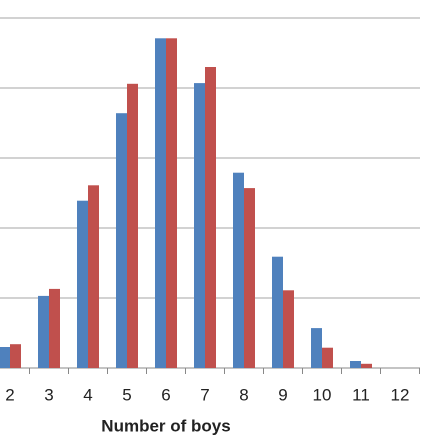  Describe the element at coordinates (87, 394) in the screenshot. I see `x-tick-label: 4` at that location.